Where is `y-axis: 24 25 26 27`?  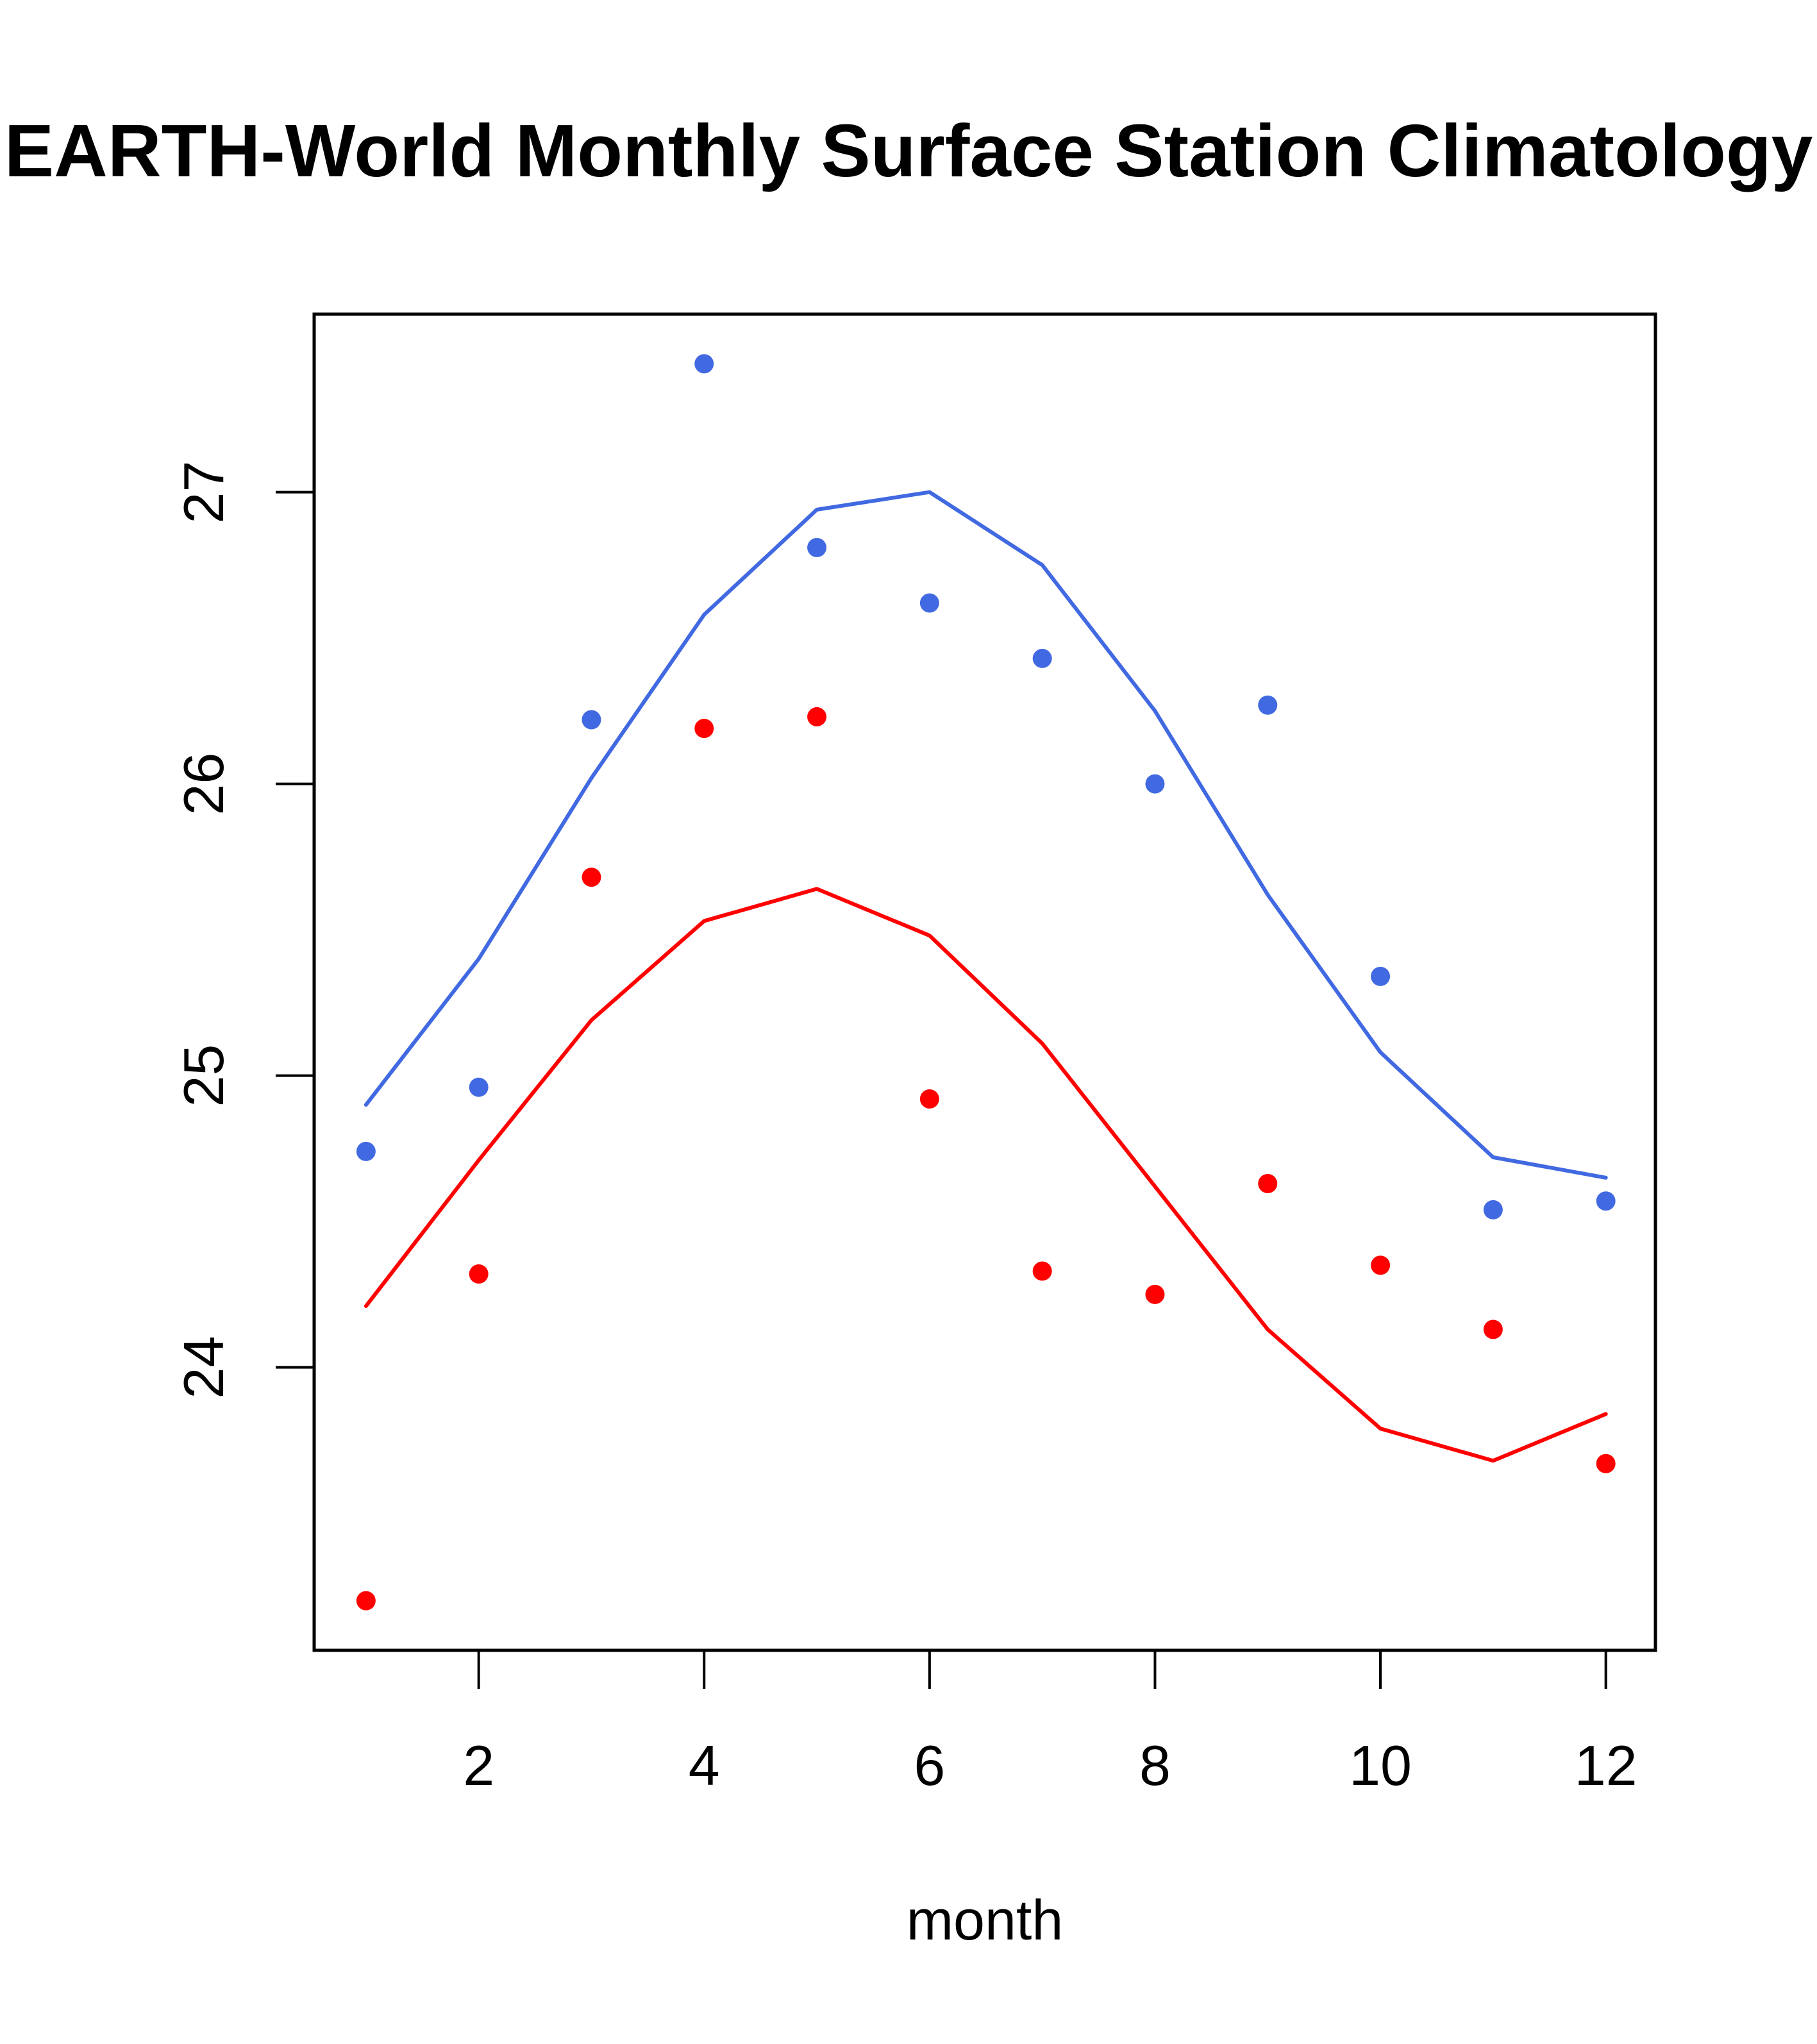 y-axis: 24 25 26 27 is located at coordinates (243, 930).